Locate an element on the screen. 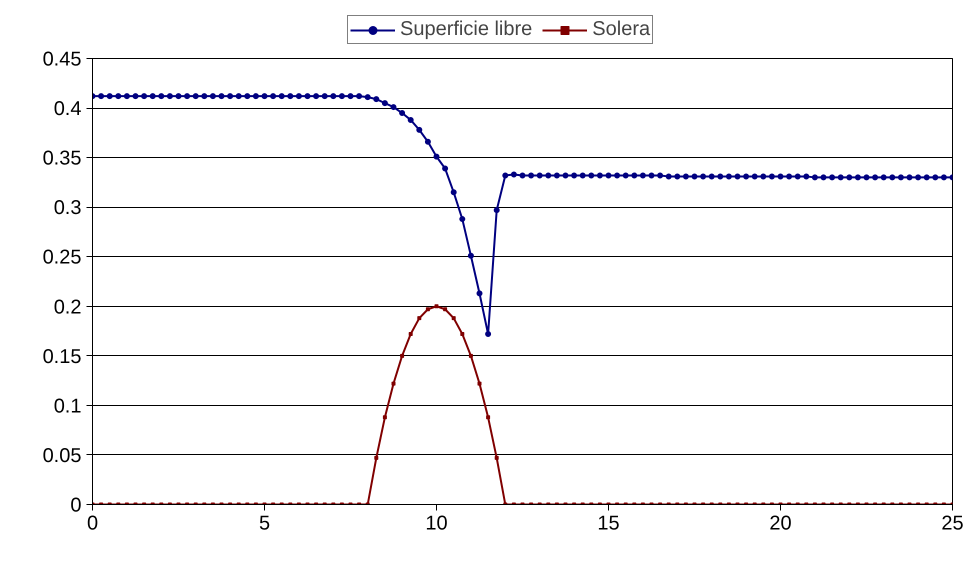 Image resolution: width=978 pixels, height=583 pixels. x-tick-label: 5 is located at coordinates (264, 523).